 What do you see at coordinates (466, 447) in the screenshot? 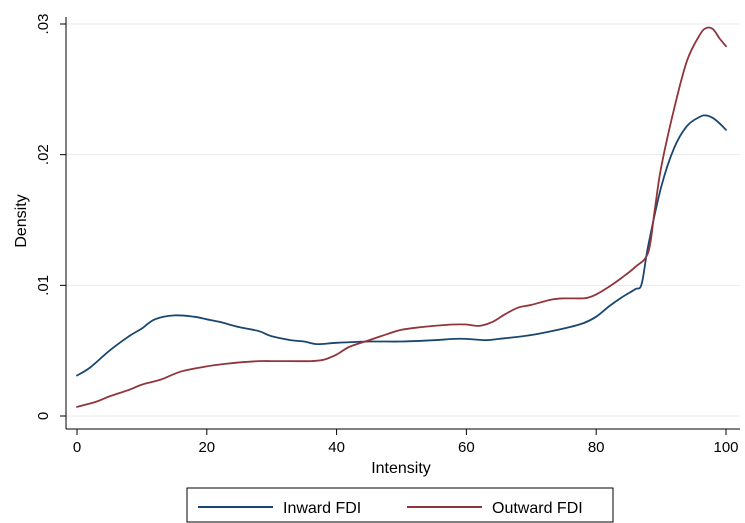
I see `x-tick-label: 60` at bounding box center [466, 447].